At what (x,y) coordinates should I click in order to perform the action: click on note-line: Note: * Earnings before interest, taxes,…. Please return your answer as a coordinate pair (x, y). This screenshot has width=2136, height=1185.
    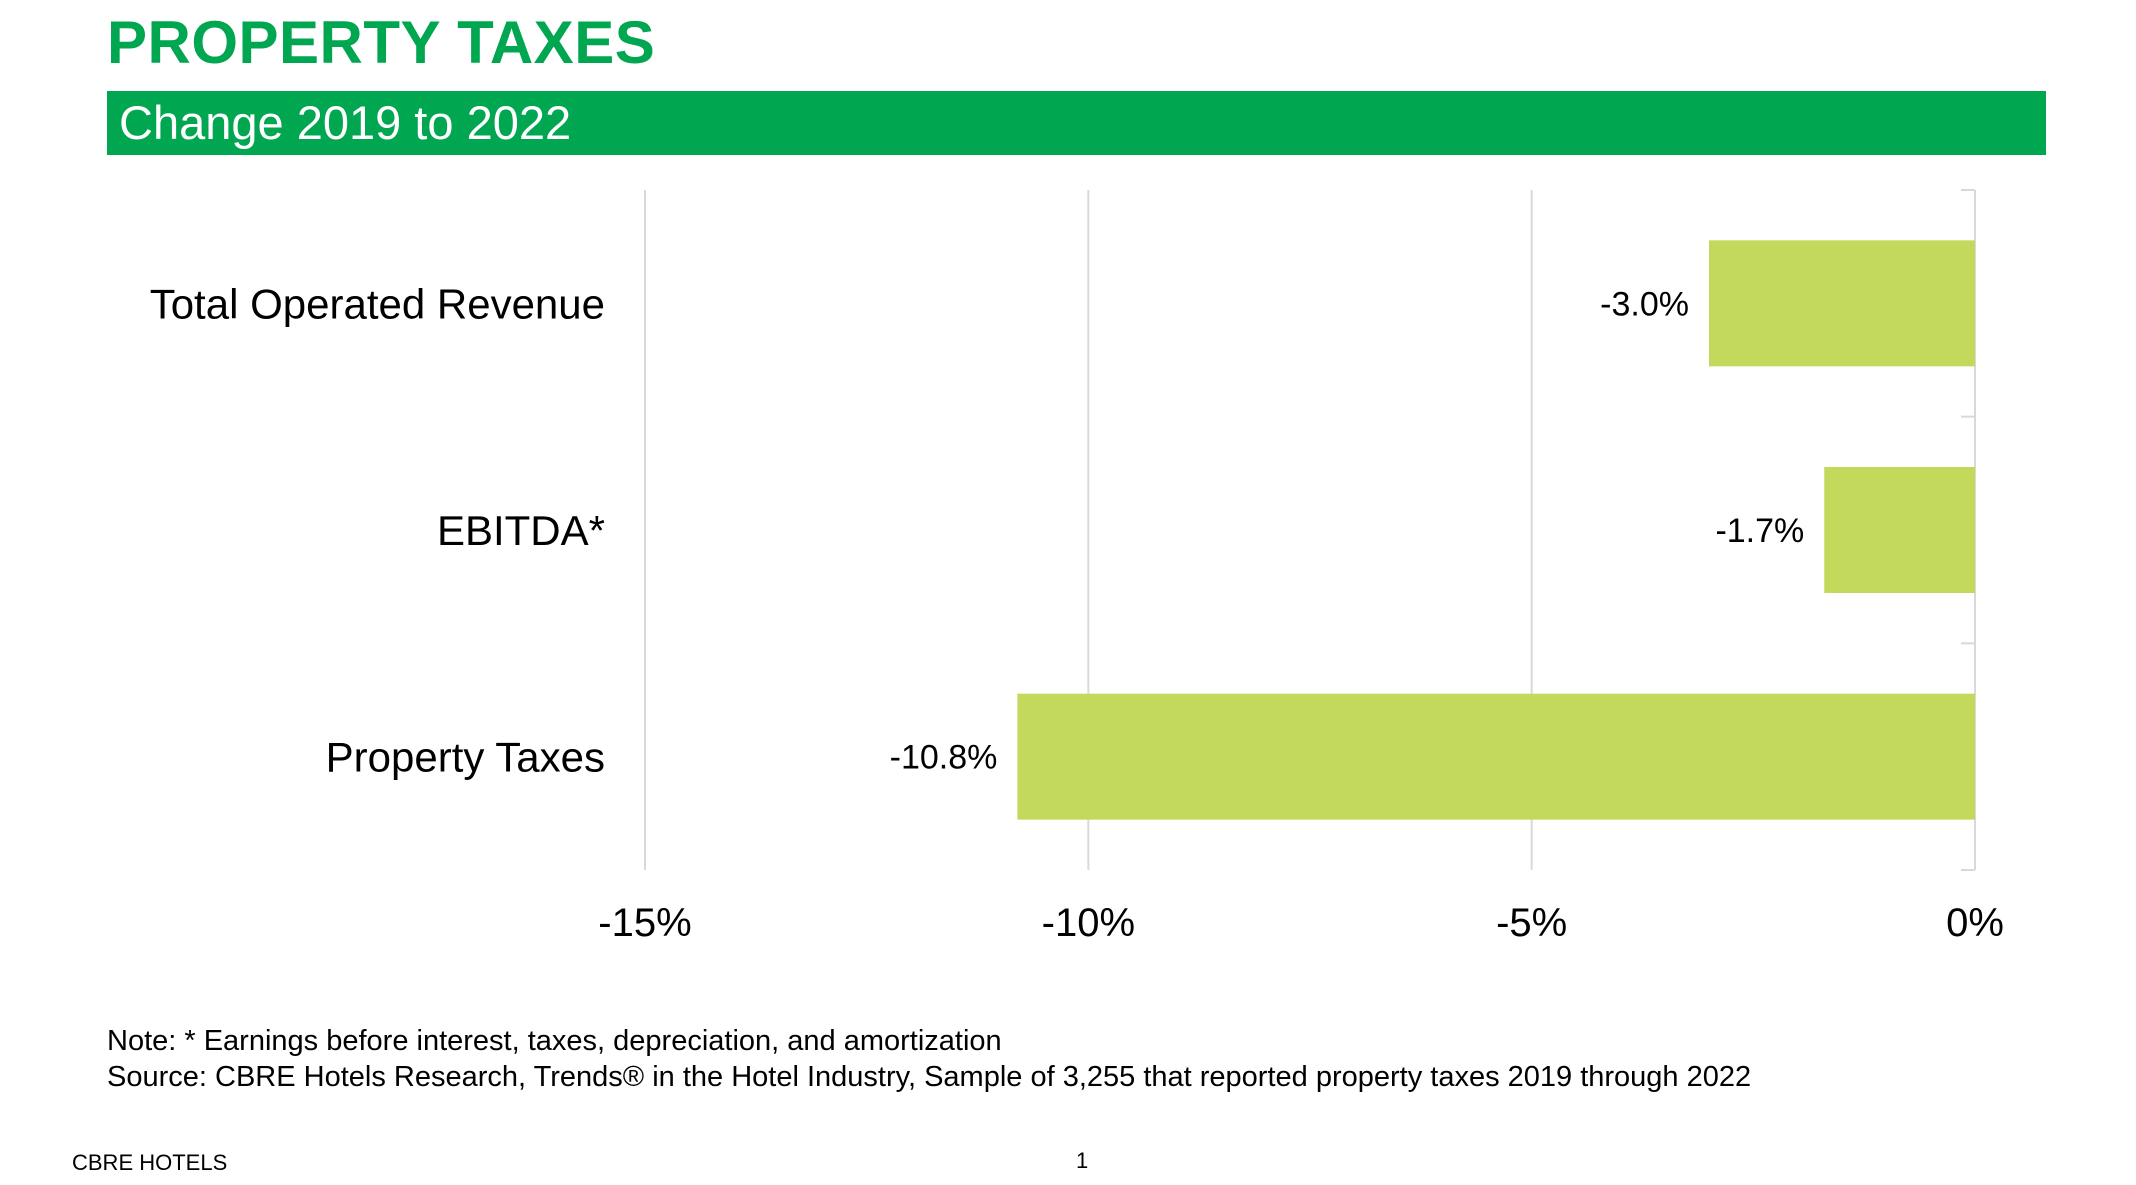
    Looking at the image, I should click on (554, 1041).